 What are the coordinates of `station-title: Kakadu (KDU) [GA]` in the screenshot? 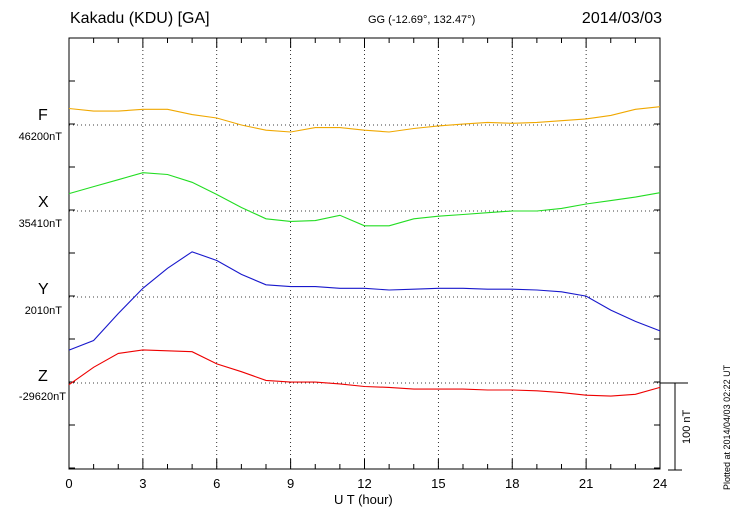 It's located at (140, 18).